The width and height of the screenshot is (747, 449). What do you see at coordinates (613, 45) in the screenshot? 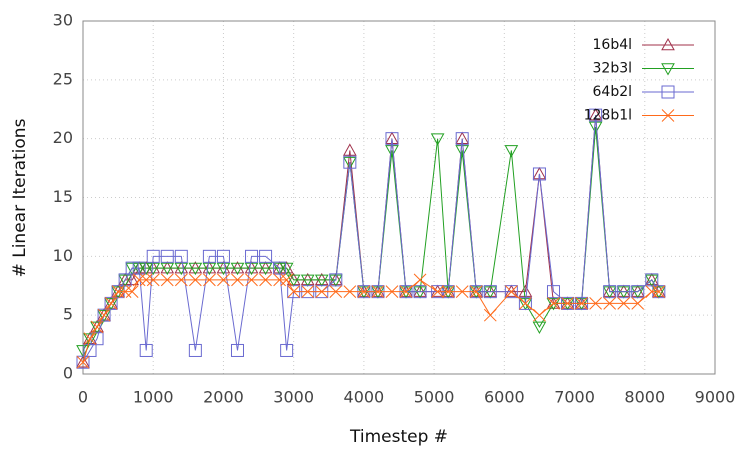
I see `legend-label: 16b4l` at bounding box center [613, 45].